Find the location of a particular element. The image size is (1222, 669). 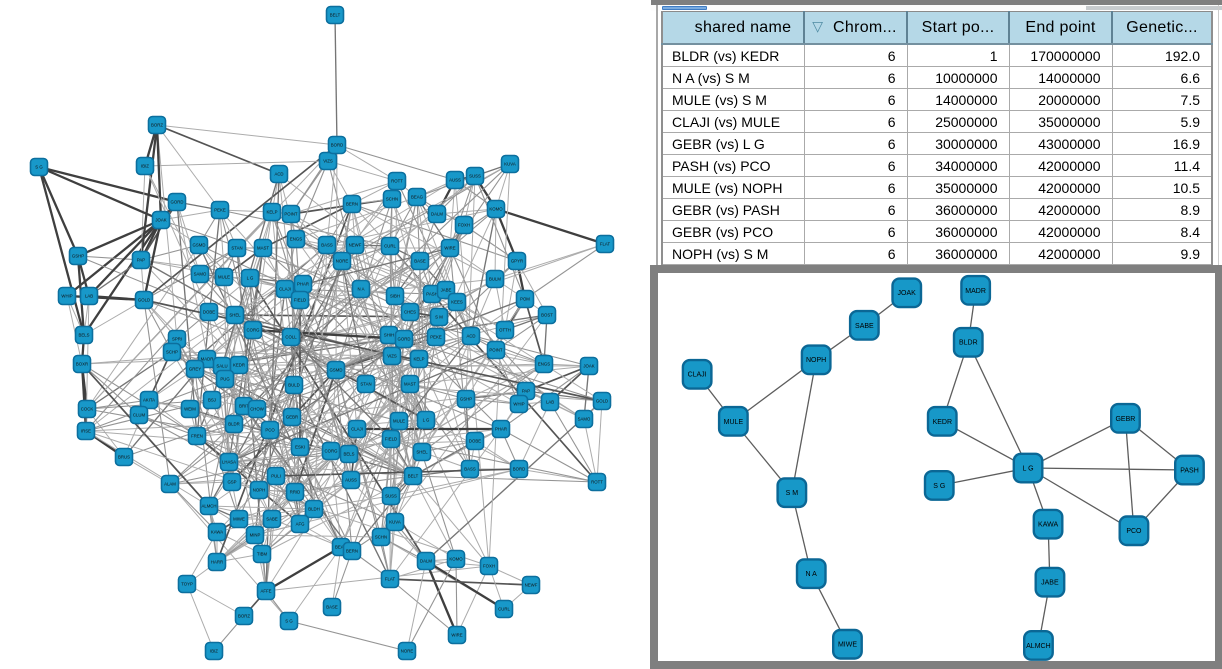

svg-text: CURL is located at coordinates (390, 246).